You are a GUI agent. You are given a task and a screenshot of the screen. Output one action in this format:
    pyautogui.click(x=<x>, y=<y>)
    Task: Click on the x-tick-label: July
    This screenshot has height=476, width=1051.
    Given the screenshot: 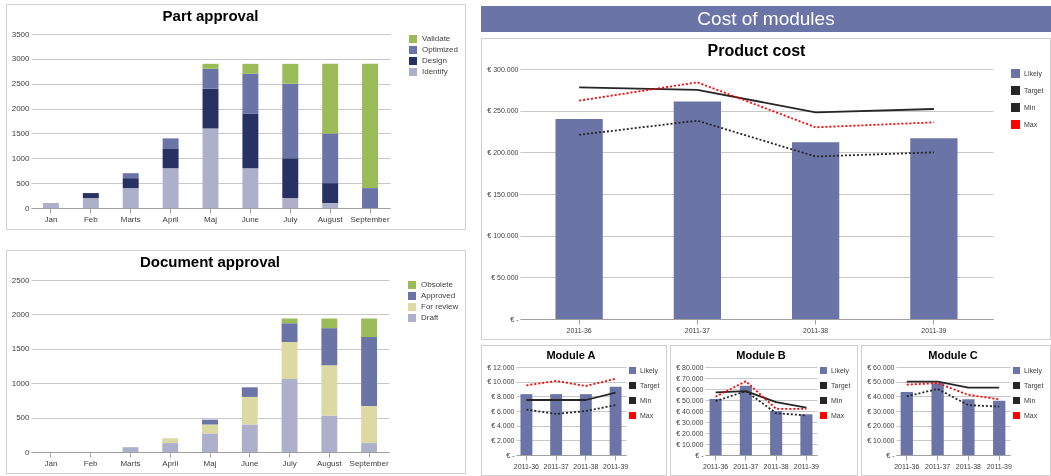 What is the action you would take?
    pyautogui.click(x=289, y=463)
    